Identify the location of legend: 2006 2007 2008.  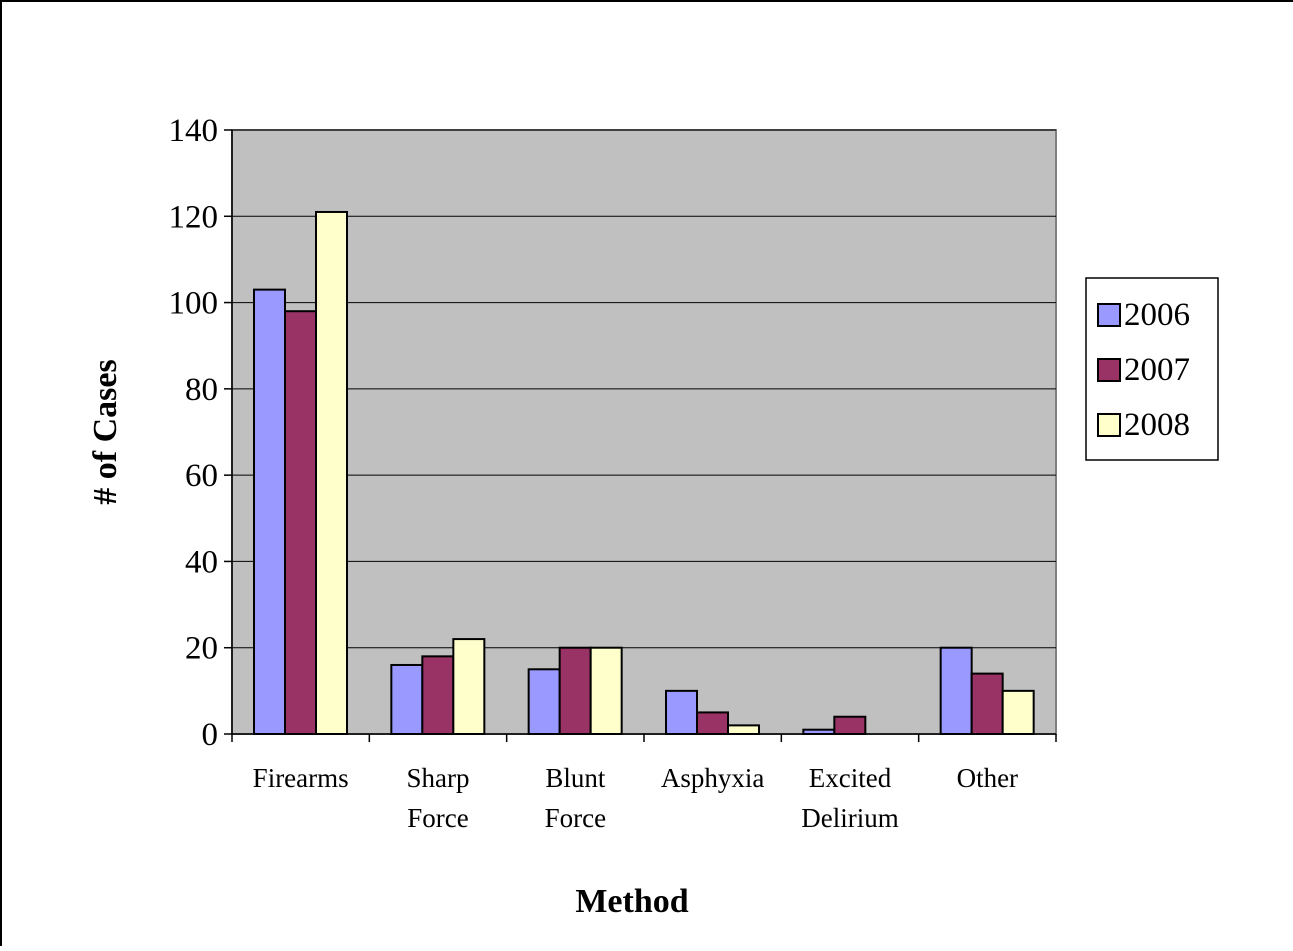
(1152, 369).